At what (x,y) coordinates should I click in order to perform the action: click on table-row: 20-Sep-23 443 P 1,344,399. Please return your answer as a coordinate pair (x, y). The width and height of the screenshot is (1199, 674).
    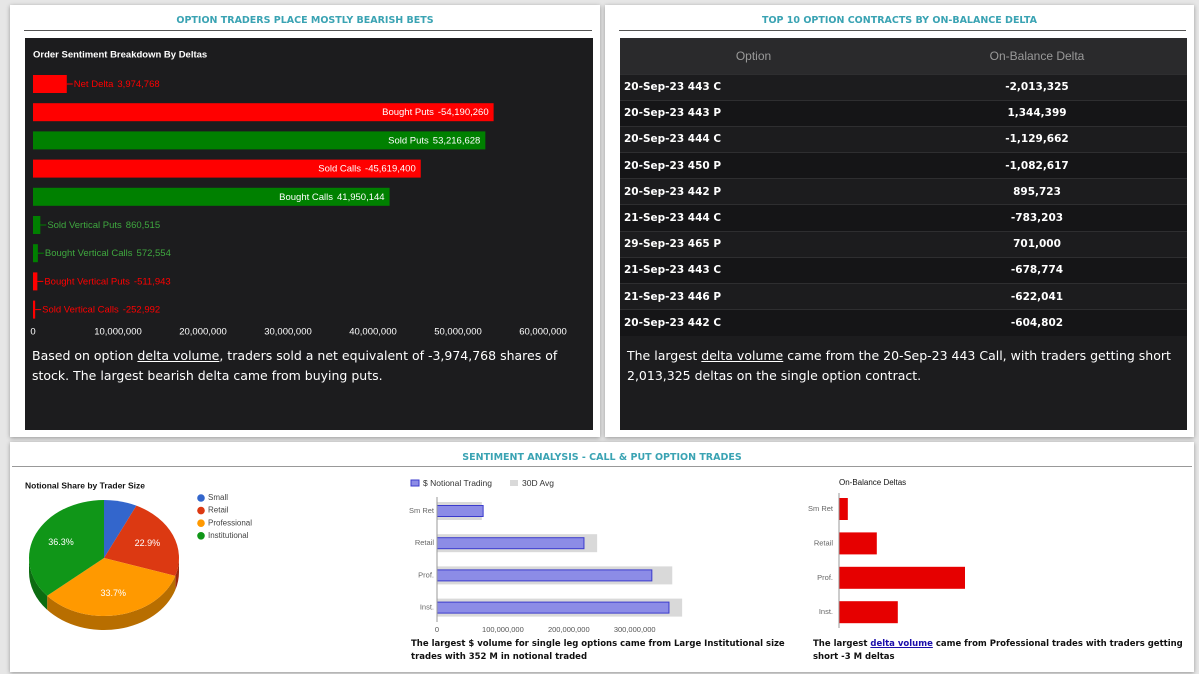
    Looking at the image, I should click on (903, 113).